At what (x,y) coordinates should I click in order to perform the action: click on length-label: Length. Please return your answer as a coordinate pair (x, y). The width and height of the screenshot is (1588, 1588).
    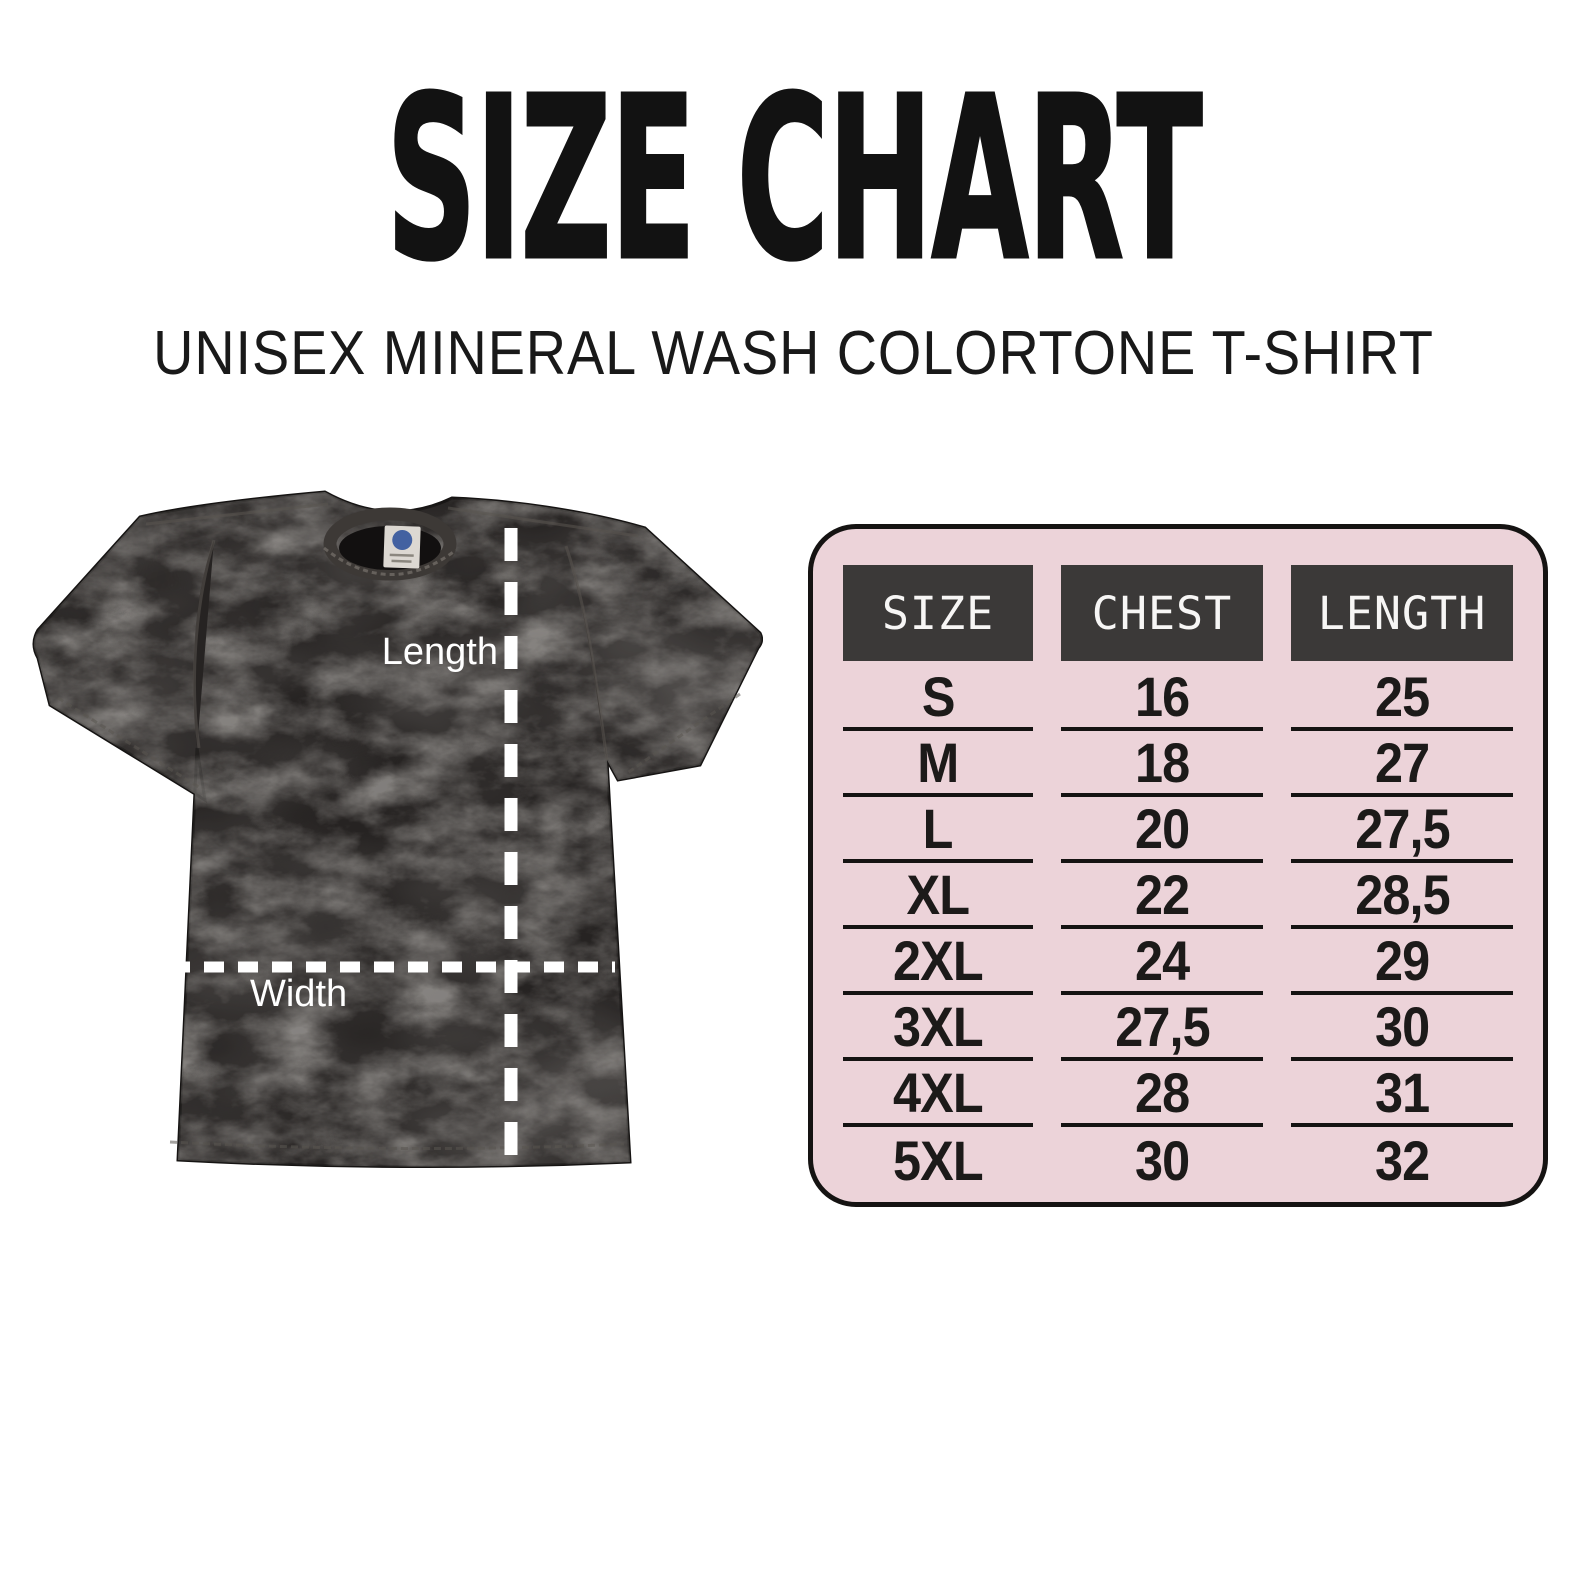
    Looking at the image, I should click on (440, 652).